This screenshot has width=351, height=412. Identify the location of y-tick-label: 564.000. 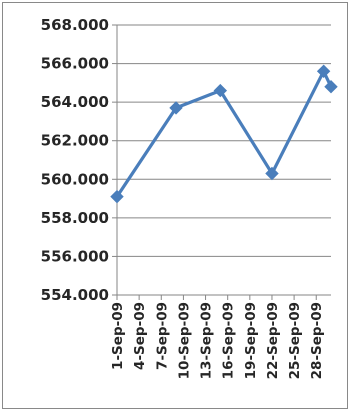
(75, 102).